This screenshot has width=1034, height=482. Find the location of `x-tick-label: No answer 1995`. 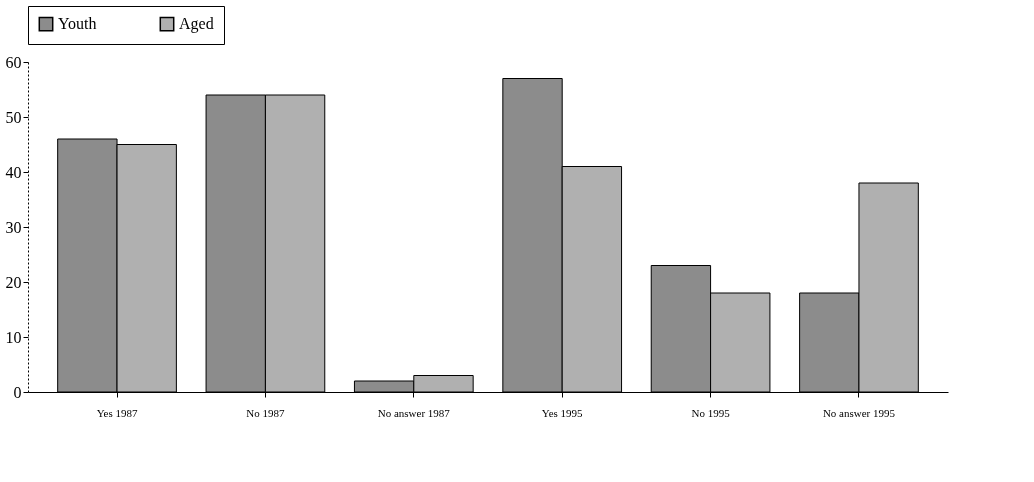

x-tick-label: No answer 1995 is located at coordinates (859, 412).